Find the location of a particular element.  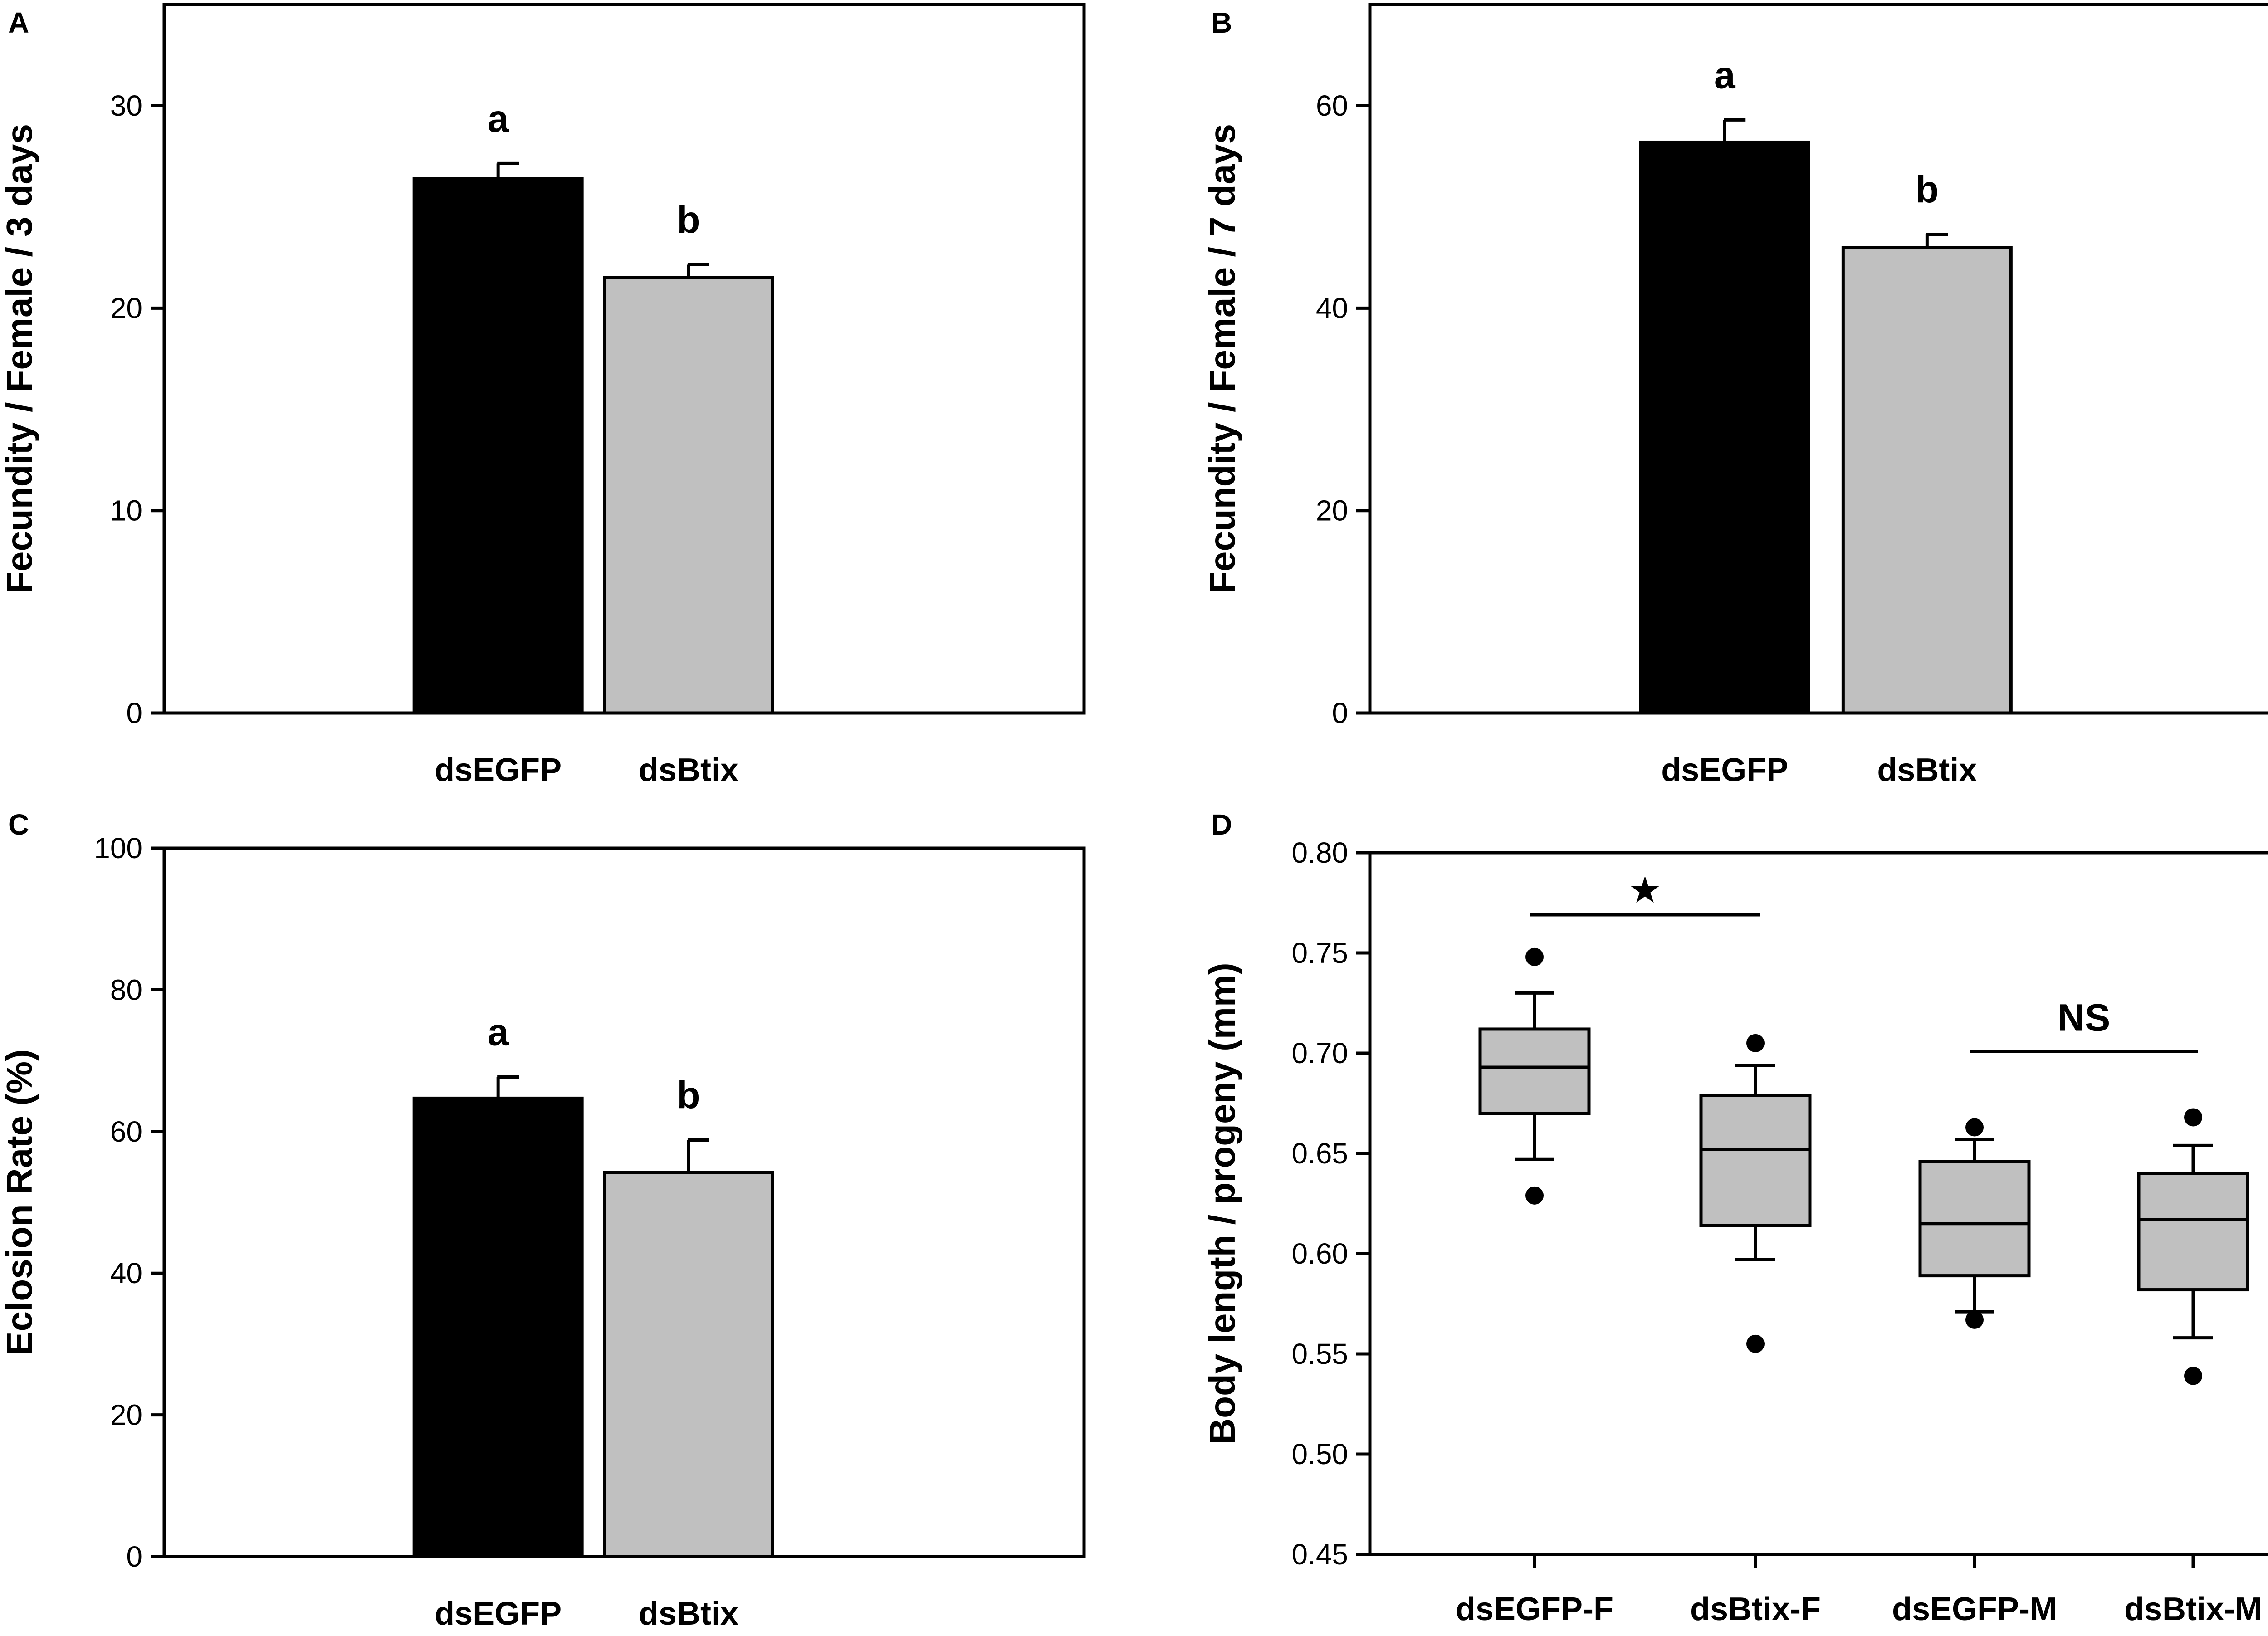

panel-c-y-tick-label: 40 is located at coordinates (126, 1273).